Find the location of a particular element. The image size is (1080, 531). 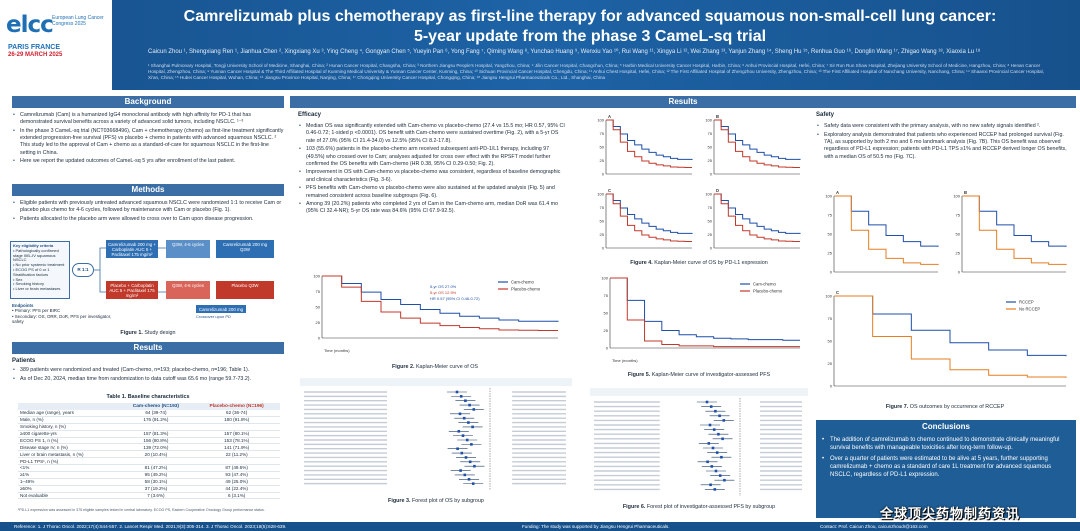

table-row: PD-L1 TPS¹, n (%) is located at coordinates (149, 461).